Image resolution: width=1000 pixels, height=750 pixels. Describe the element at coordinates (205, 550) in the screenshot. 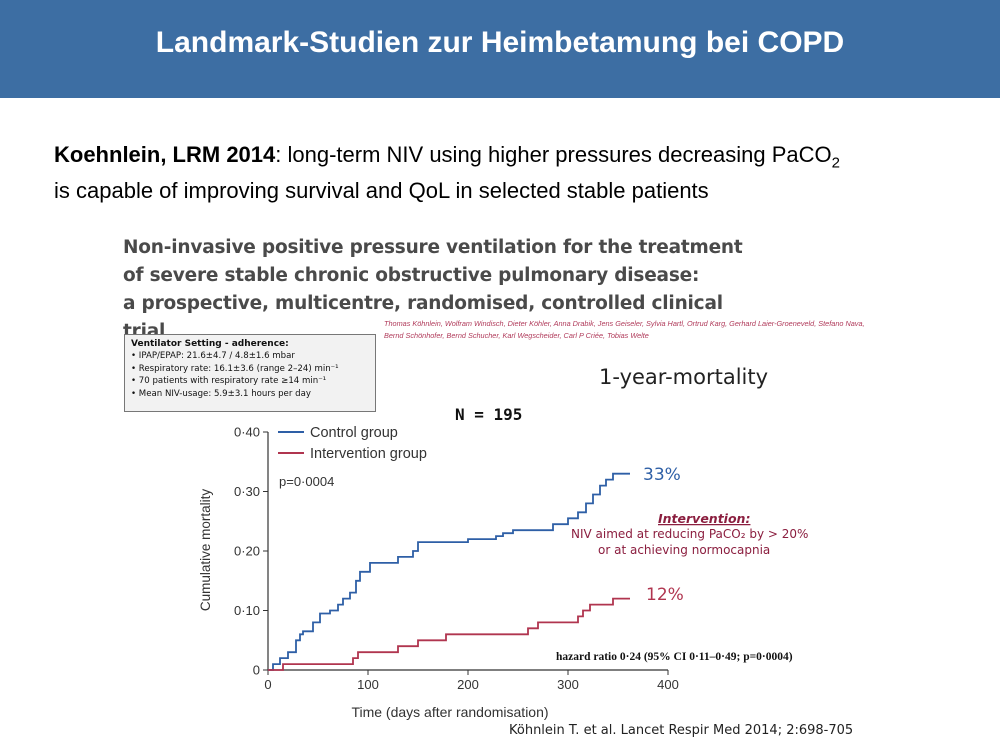

I see `y-axis-label: Cumulative mortality` at that location.